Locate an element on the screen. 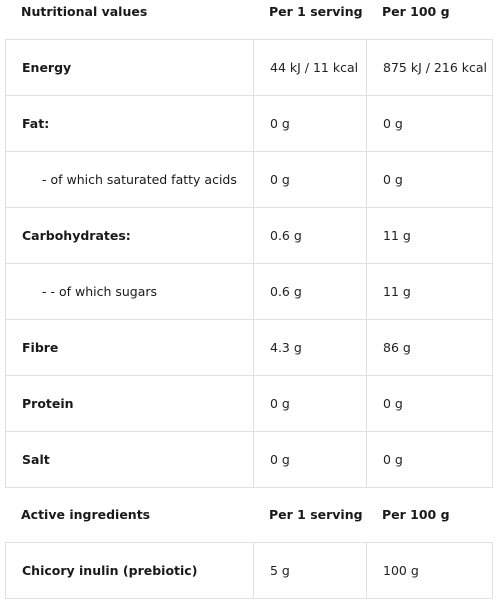 Image resolution: width=497 pixels, height=603 pixels. table-row: Chicory inulin (prebiotic) 5 g 100 g is located at coordinates (249, 570).